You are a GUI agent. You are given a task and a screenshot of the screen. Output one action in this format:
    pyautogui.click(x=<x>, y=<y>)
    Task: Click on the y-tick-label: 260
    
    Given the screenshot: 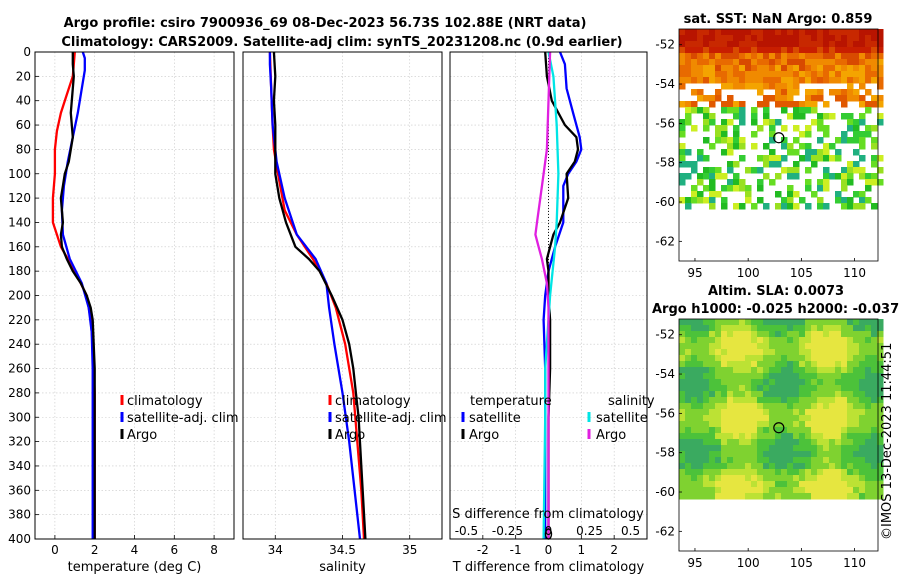 What is the action you would take?
    pyautogui.click(x=19, y=369)
    